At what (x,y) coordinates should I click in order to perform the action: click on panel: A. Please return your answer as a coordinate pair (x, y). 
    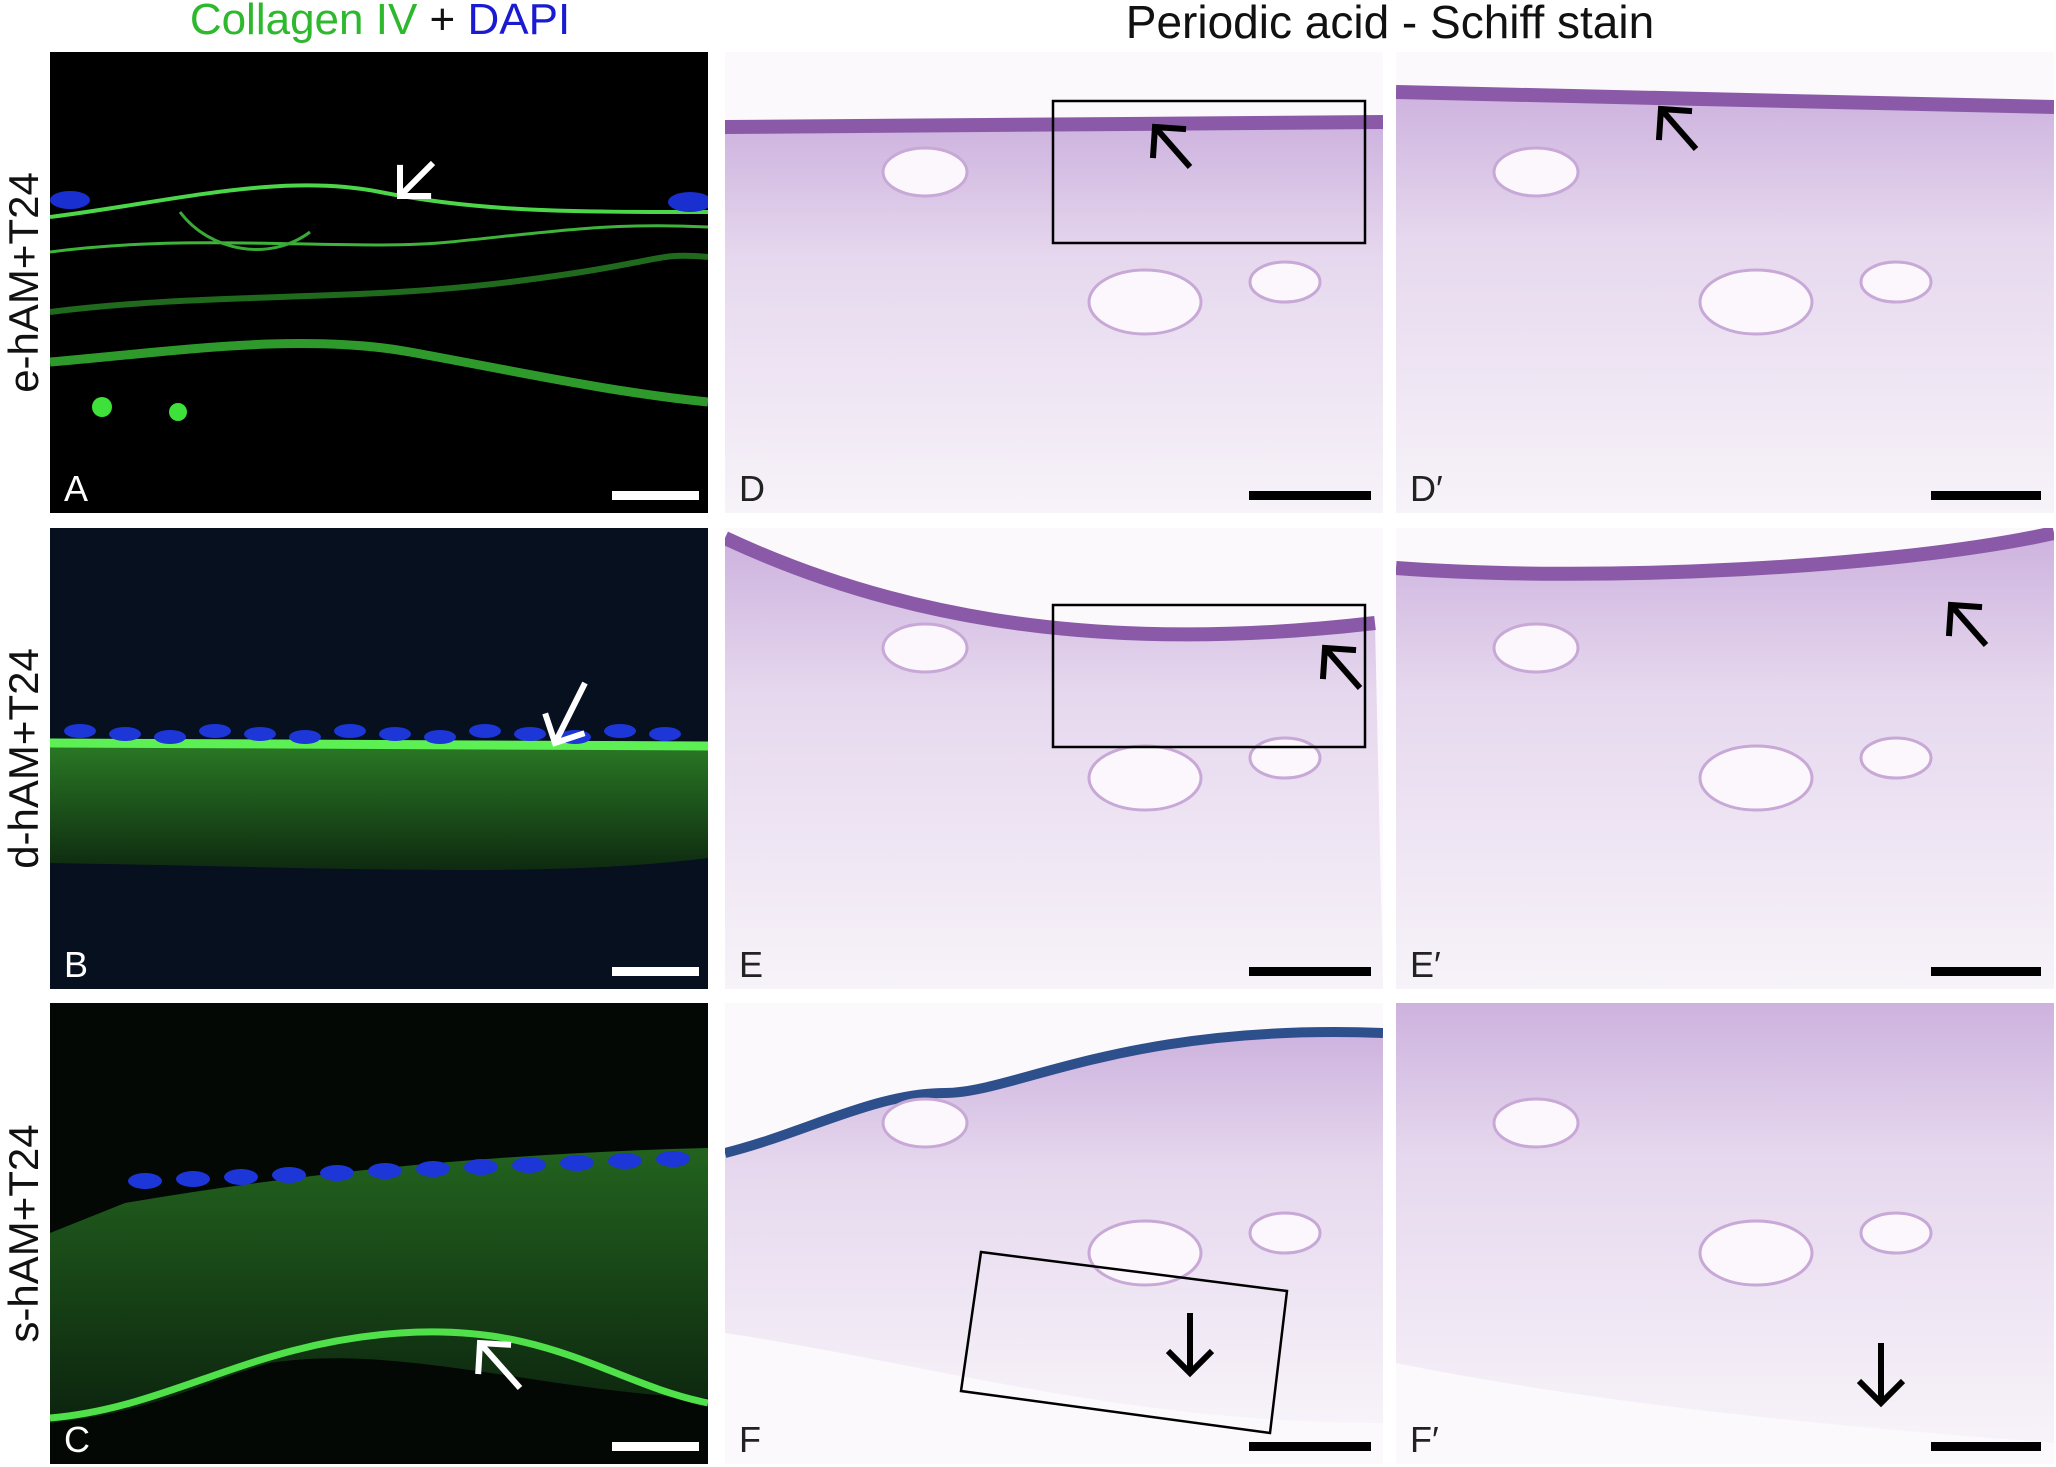
    Looking at the image, I should click on (379, 282).